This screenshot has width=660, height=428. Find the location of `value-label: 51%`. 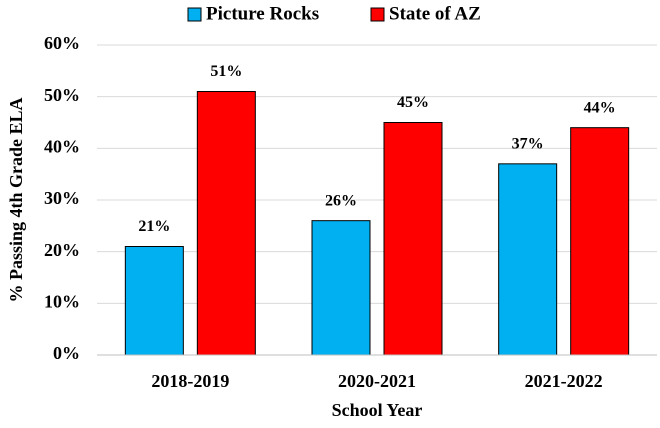

value-label: 51% is located at coordinates (226, 71).